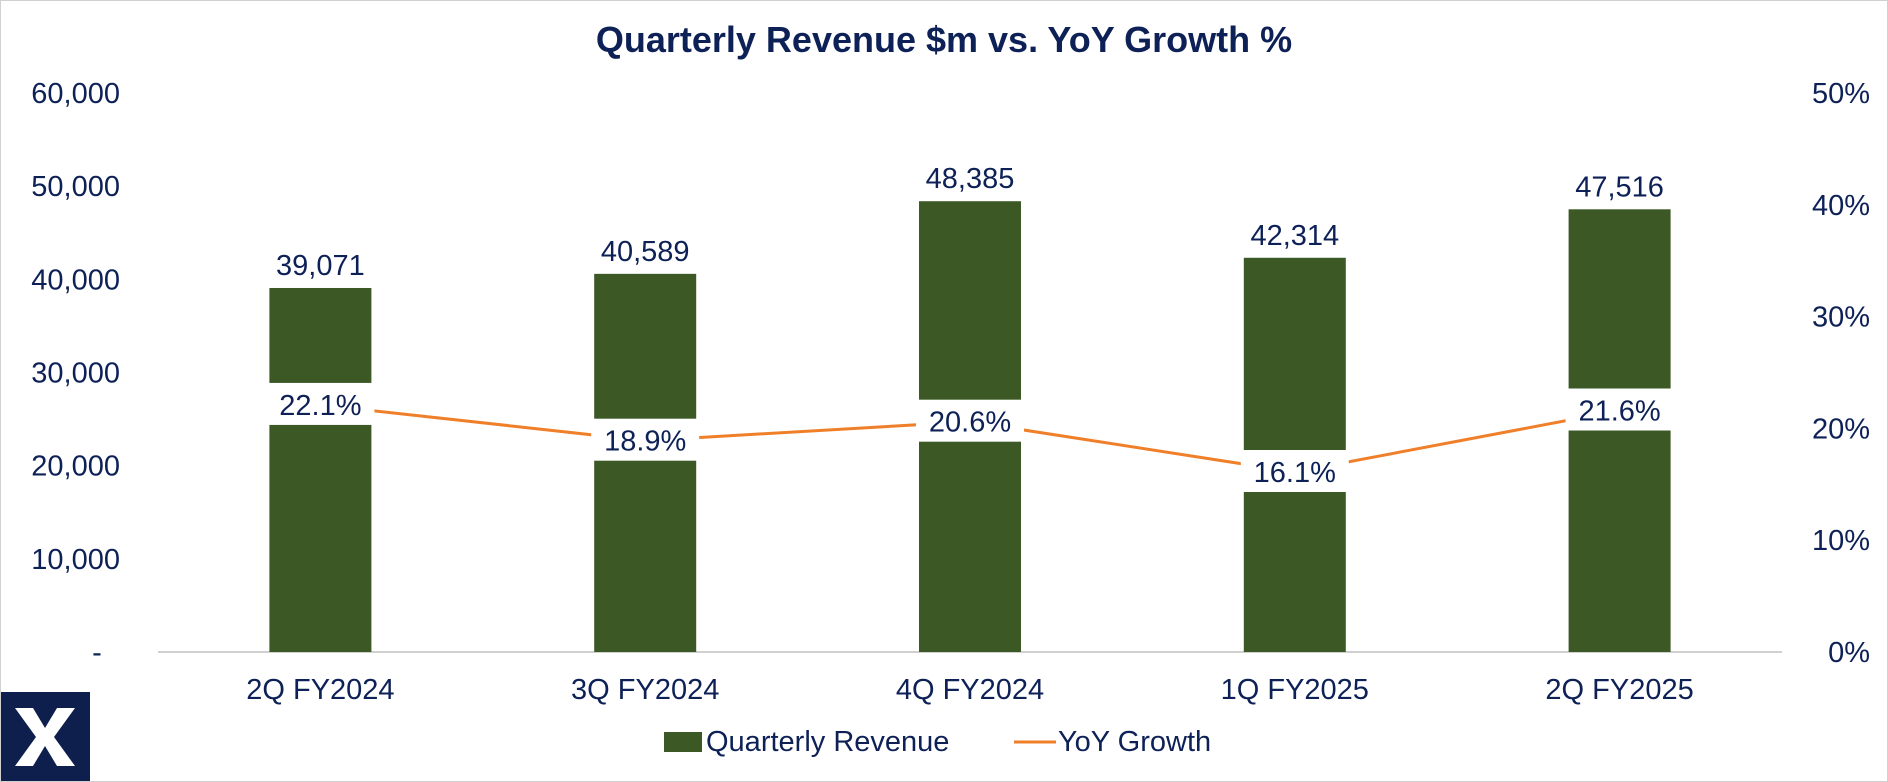 The image size is (1888, 782). What do you see at coordinates (320, 690) in the screenshot?
I see `x-axis-tick-label: 2Q FY2024` at bounding box center [320, 690].